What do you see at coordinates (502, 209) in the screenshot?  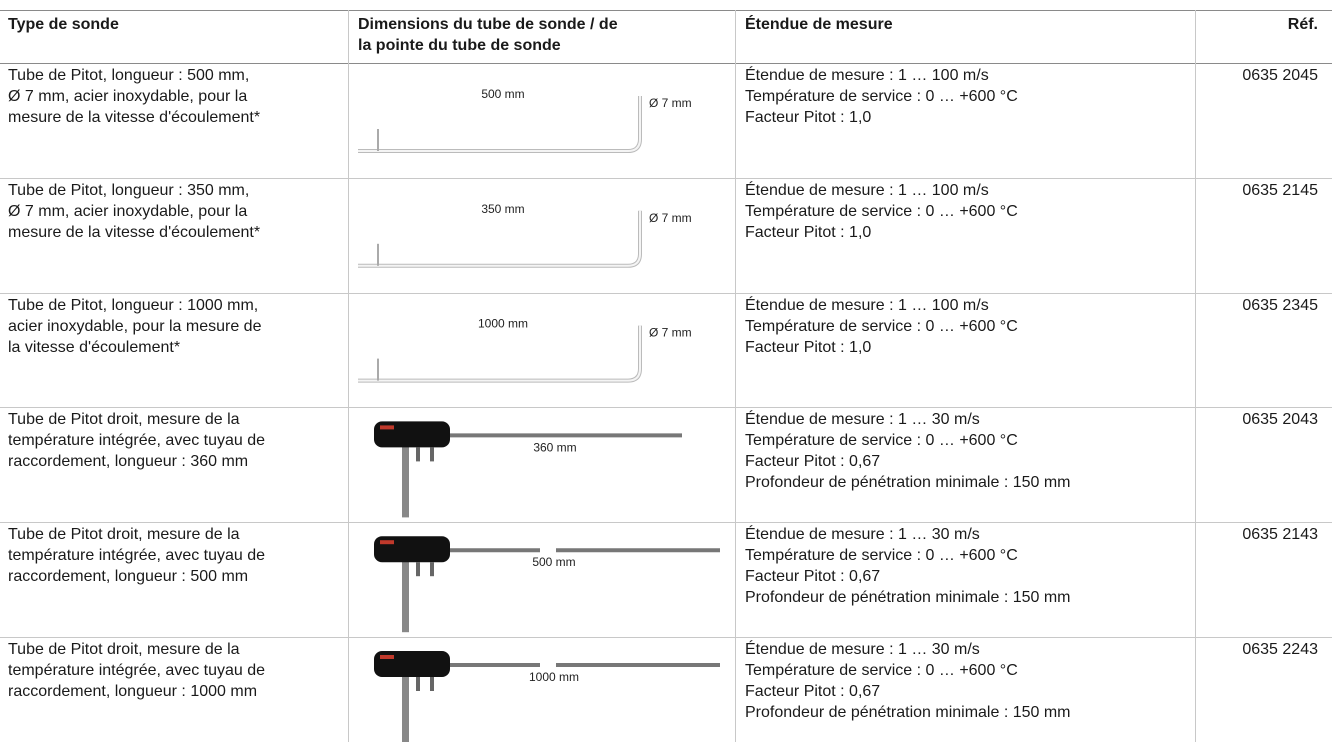 I see `length-label: 350 mm` at bounding box center [502, 209].